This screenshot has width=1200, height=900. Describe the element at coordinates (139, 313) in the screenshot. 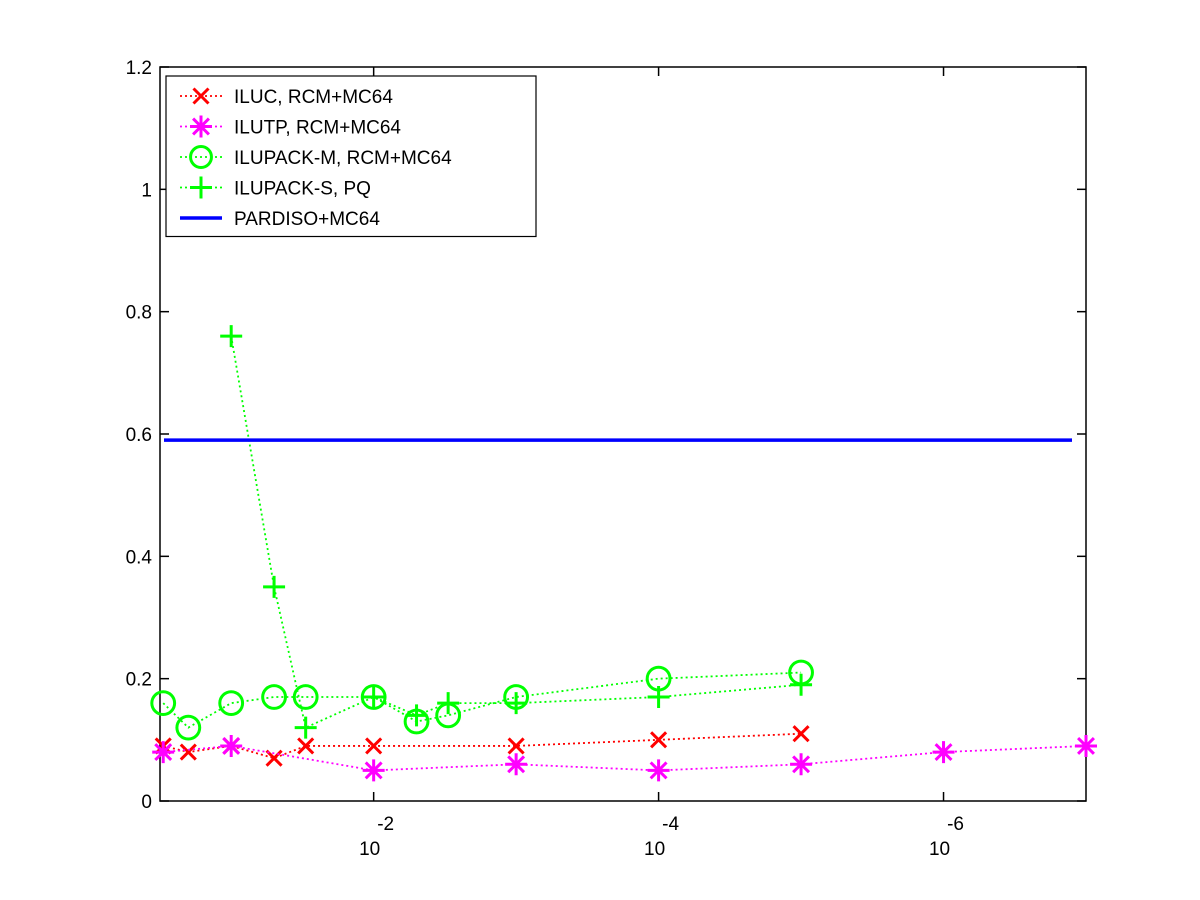

I see `y-tick-label: 0.8` at that location.